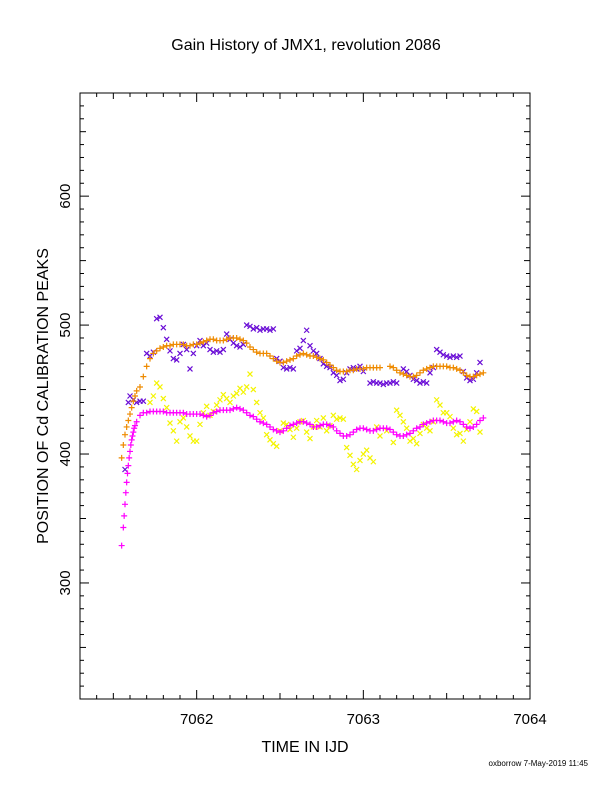  Describe the element at coordinates (65, 454) in the screenshot. I see `y-tick-label: 400` at that location.